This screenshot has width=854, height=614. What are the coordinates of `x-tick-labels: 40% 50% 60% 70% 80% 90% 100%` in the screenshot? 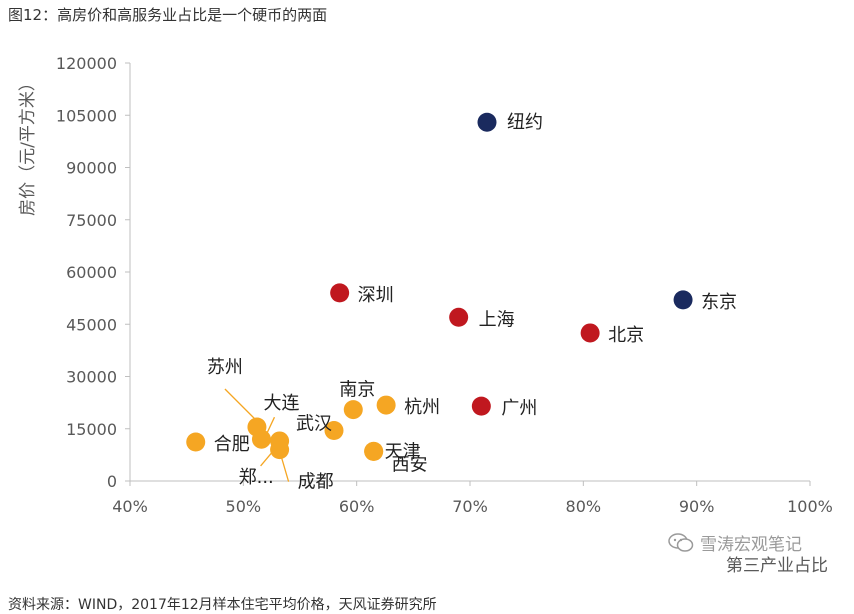 It's located at (472, 498).